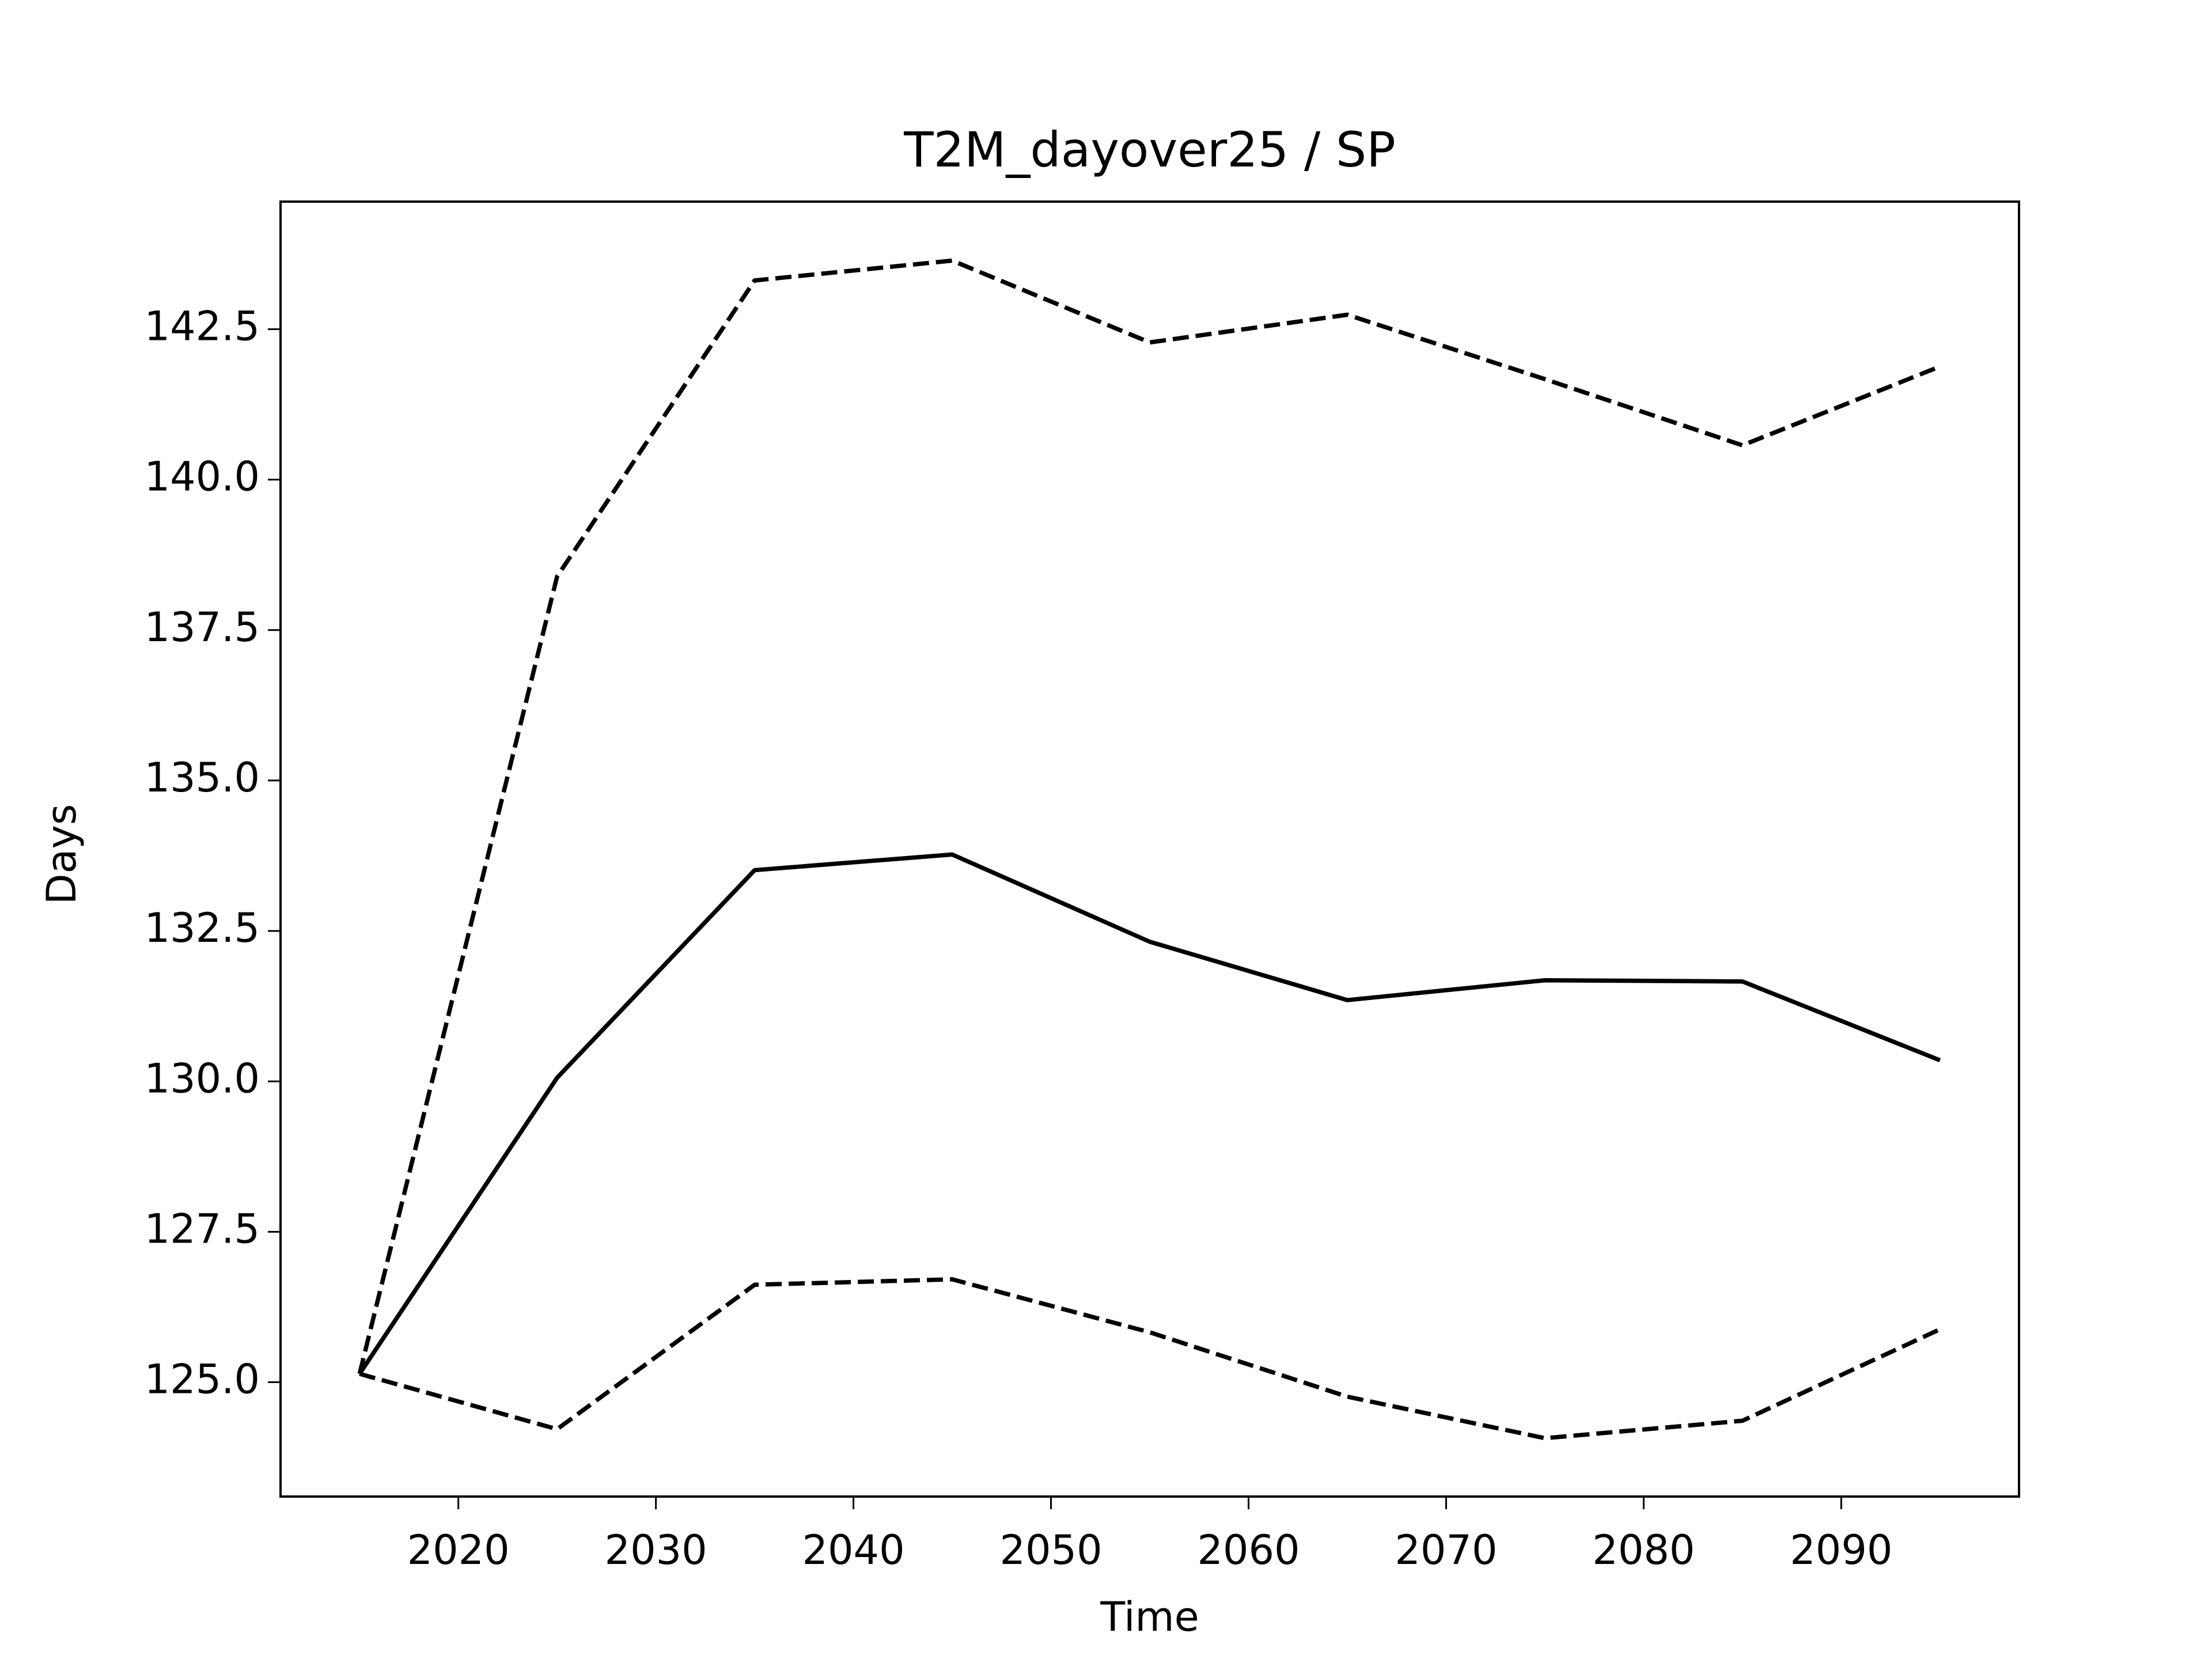  I want to click on x-tick-label: 2070, so click(1446, 1550).